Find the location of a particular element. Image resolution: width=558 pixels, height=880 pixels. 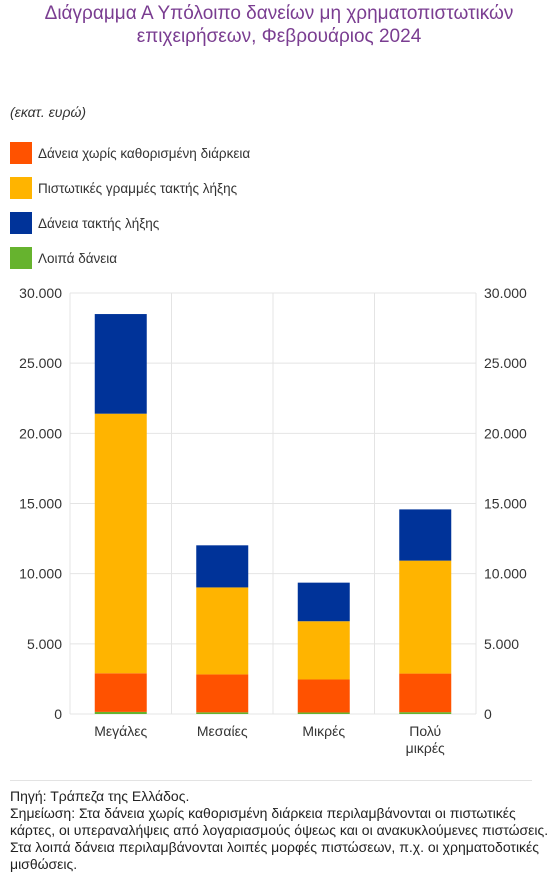

legend-item: Δάνεια χωρίς καθορισμένη διάρκεια is located at coordinates (130, 153).